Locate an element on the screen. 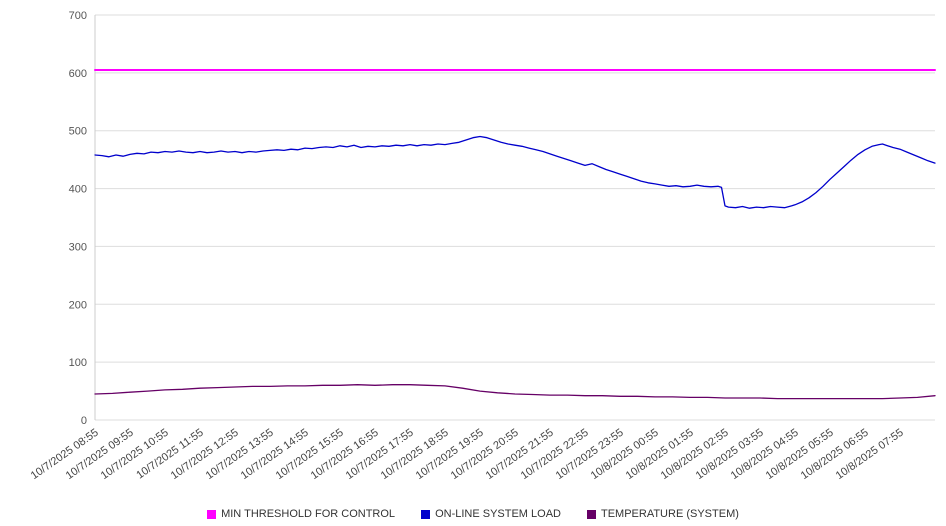 Image resolution: width=946 pixels, height=526 pixels. legend-label: MIN THRESHOLD FOR CONTROL is located at coordinates (308, 514).